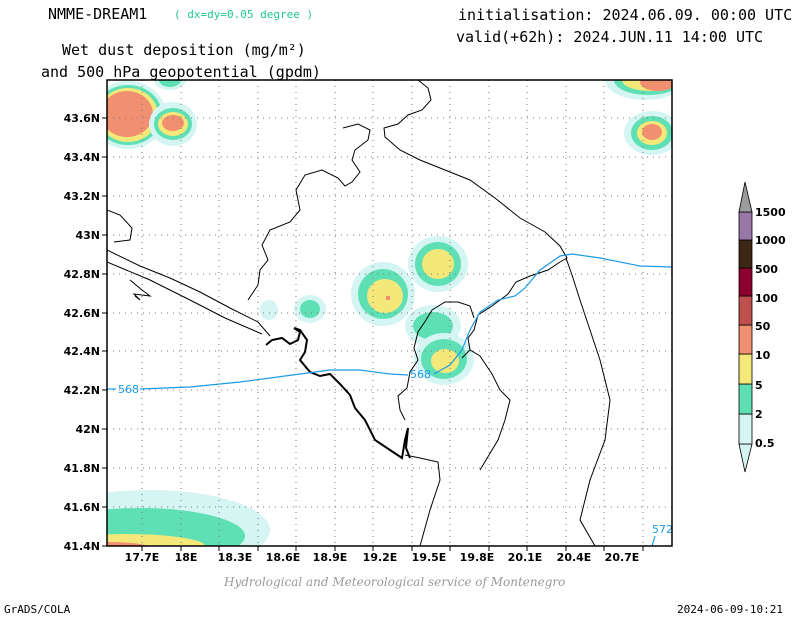  I want to click on colorbar, so click(745, 327).